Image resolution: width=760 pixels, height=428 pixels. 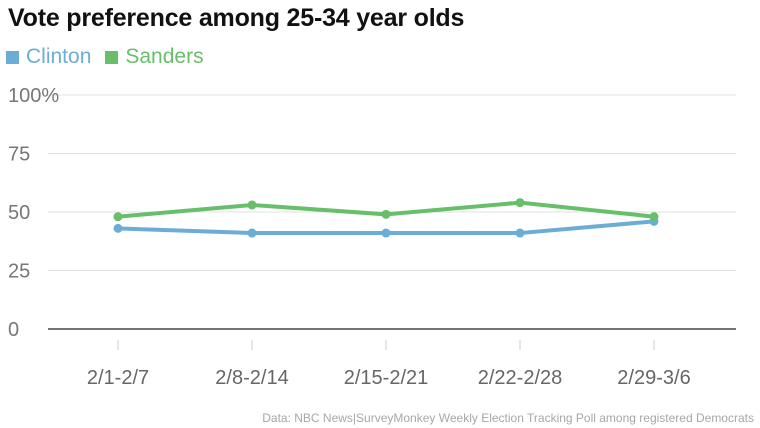 I want to click on chart-legend: Clinton Sanders, so click(x=112, y=57).